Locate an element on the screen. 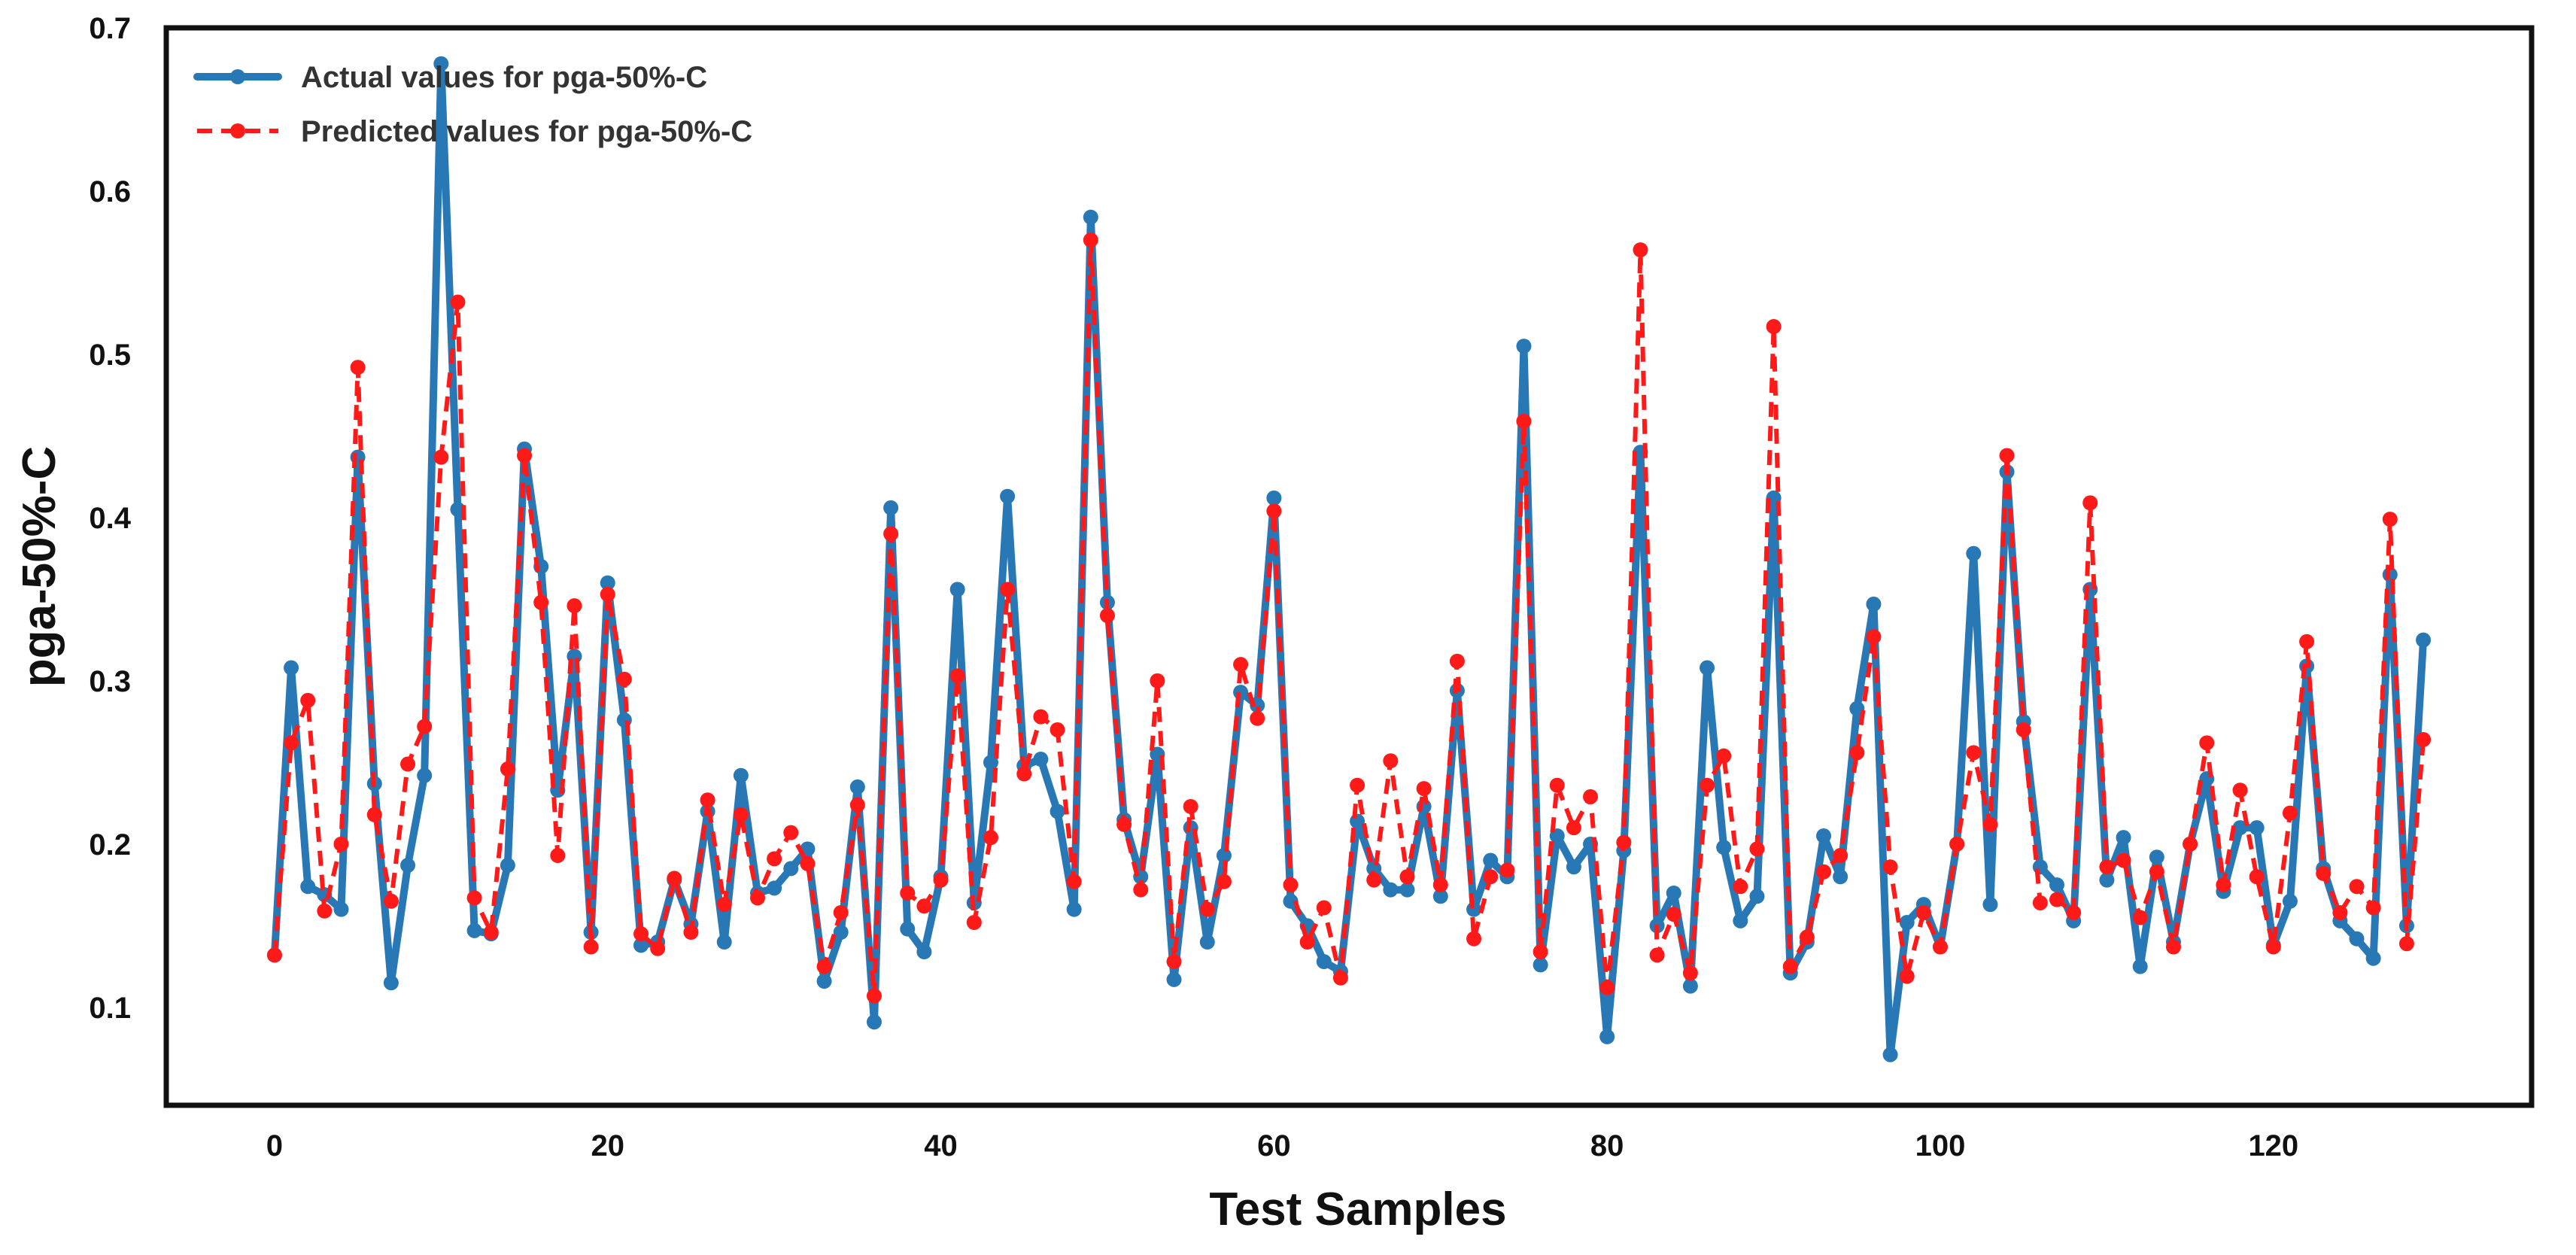  x-tick-label: 0 is located at coordinates (274, 1145).